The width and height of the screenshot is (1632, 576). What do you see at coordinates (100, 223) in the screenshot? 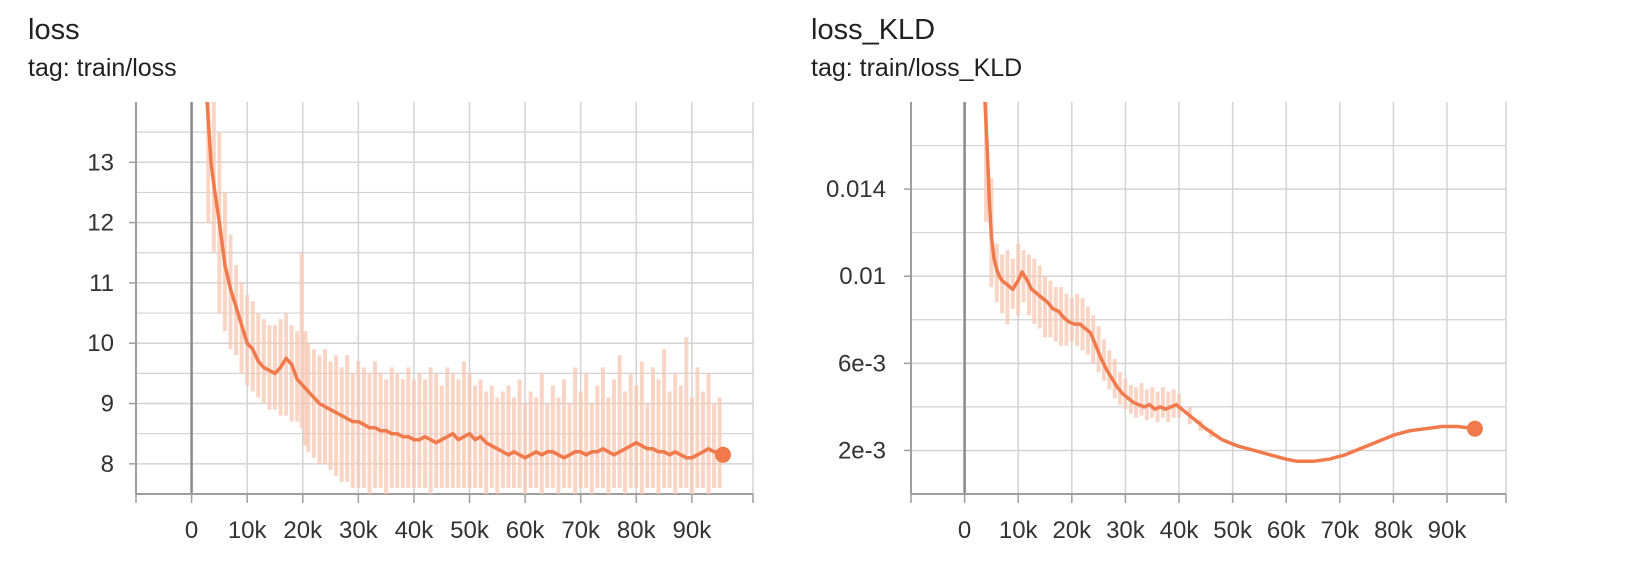
I see `y-tick-label: 12` at bounding box center [100, 223].